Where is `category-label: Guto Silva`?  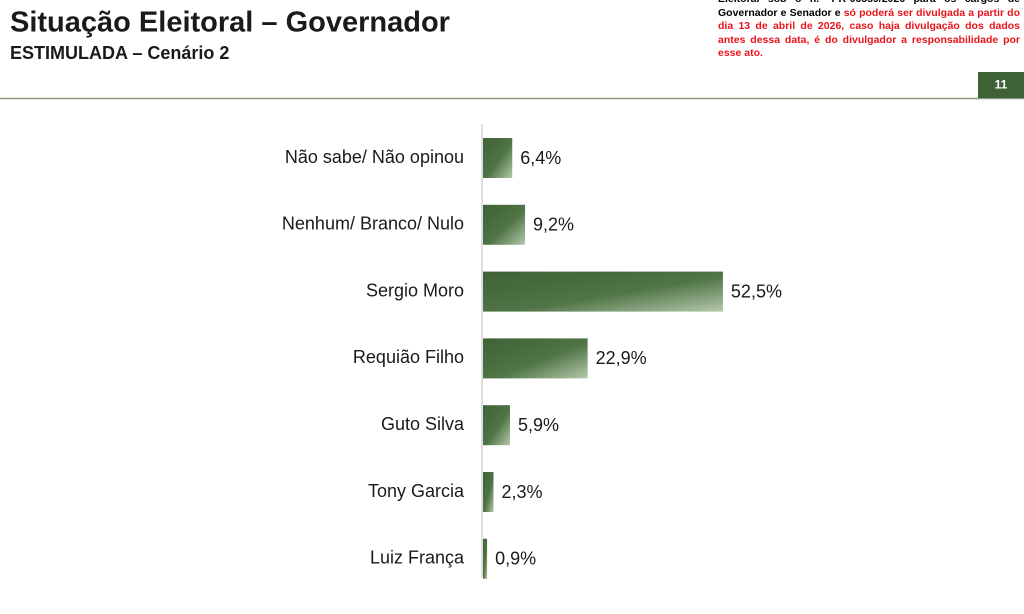 category-label: Guto Silva is located at coordinates (423, 424).